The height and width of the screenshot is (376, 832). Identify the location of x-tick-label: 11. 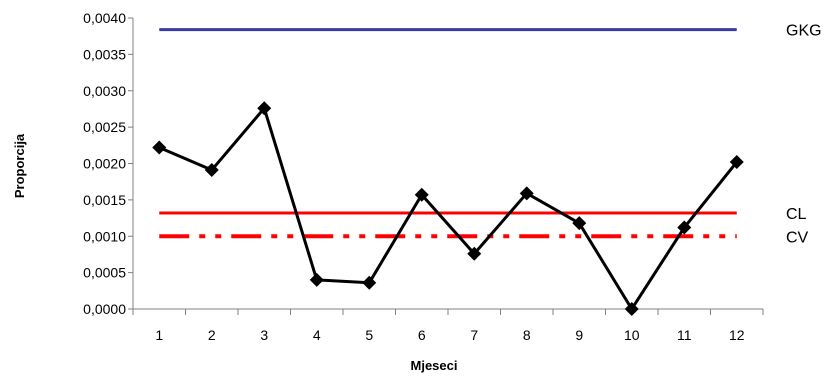
(684, 335).